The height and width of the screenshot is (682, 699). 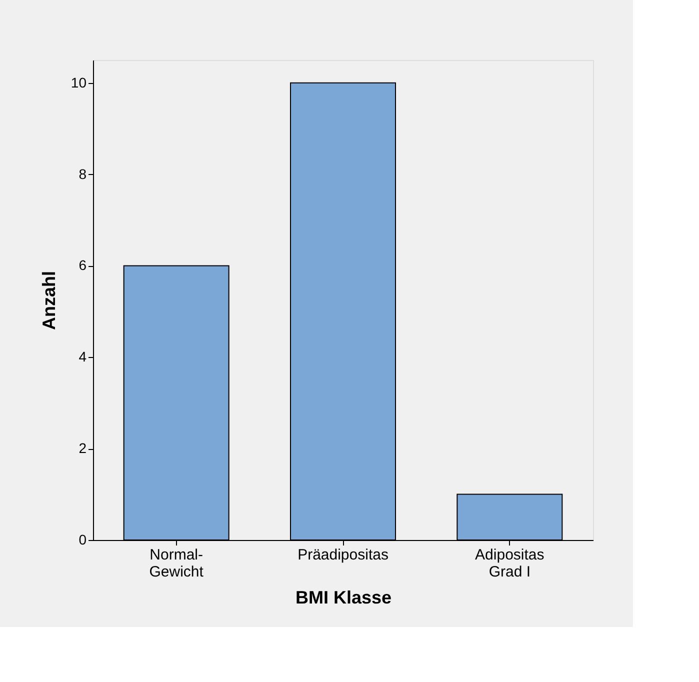 What do you see at coordinates (509, 563) in the screenshot?
I see `x-tick-label: Adipositas Grad I` at bounding box center [509, 563].